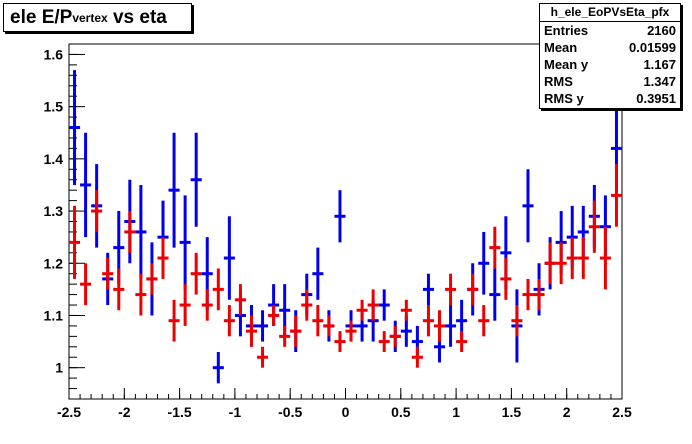 The height and width of the screenshot is (444, 692). Describe the element at coordinates (54, 54) in the screenshot. I see `y-tick-label: 1.6` at that location.